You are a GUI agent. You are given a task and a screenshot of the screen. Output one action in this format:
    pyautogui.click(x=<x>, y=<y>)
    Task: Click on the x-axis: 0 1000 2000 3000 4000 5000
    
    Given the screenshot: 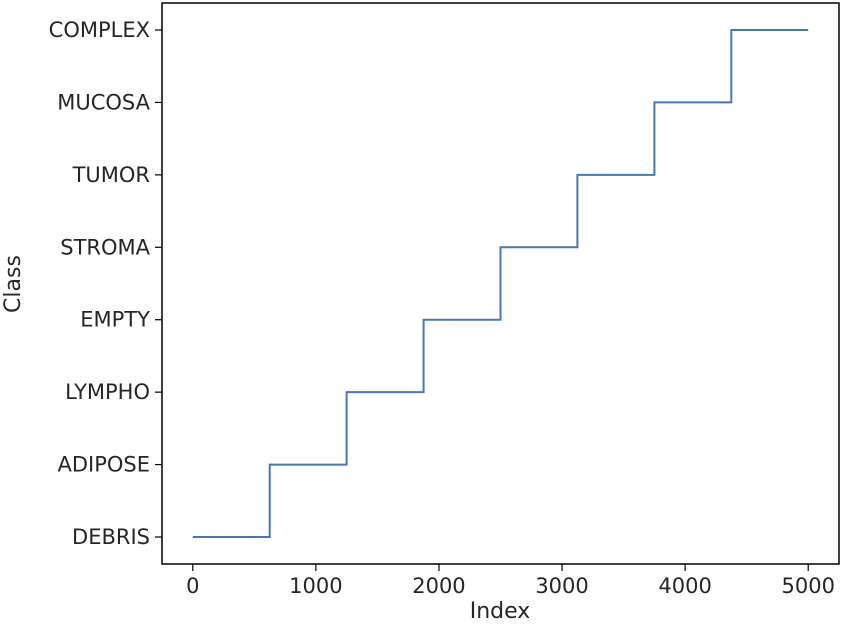 What is the action you would take?
    pyautogui.click(x=510, y=581)
    